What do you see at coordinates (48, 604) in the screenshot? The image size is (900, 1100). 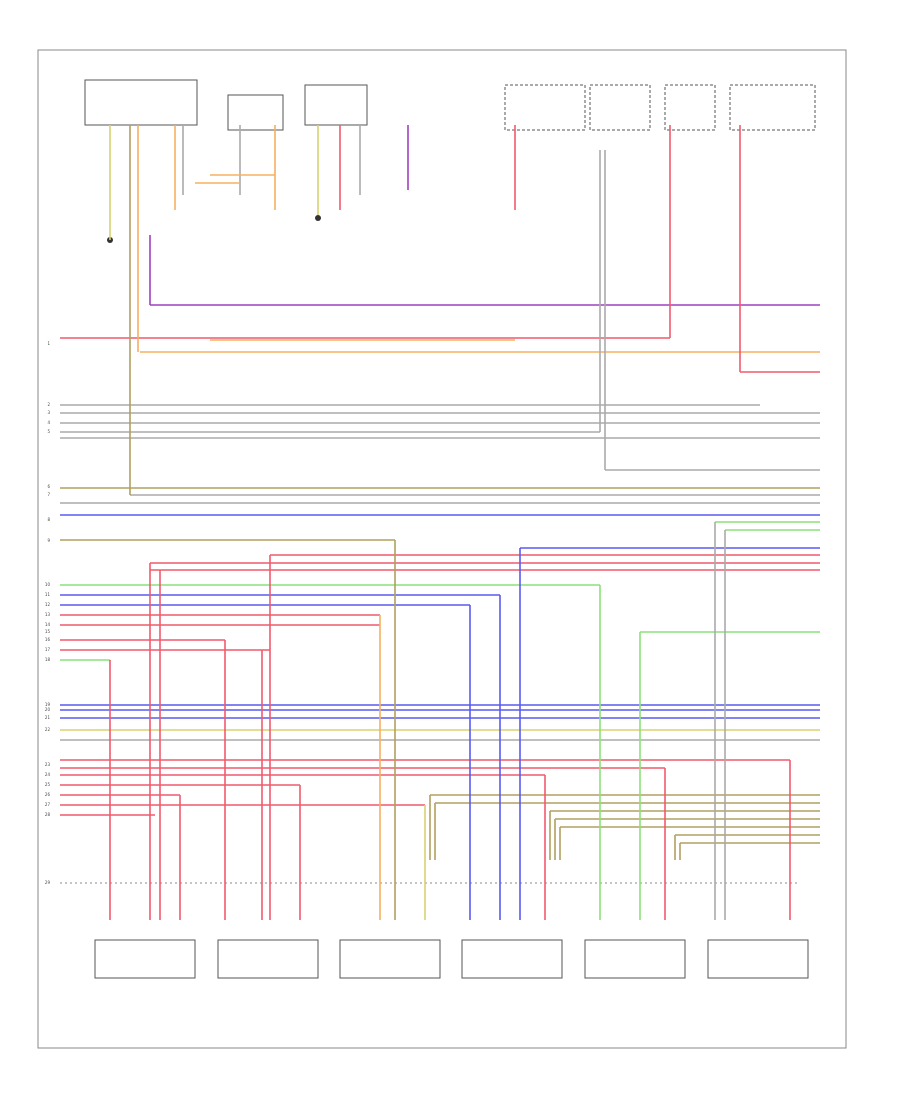 I see `pin-label: 12` at bounding box center [48, 604].